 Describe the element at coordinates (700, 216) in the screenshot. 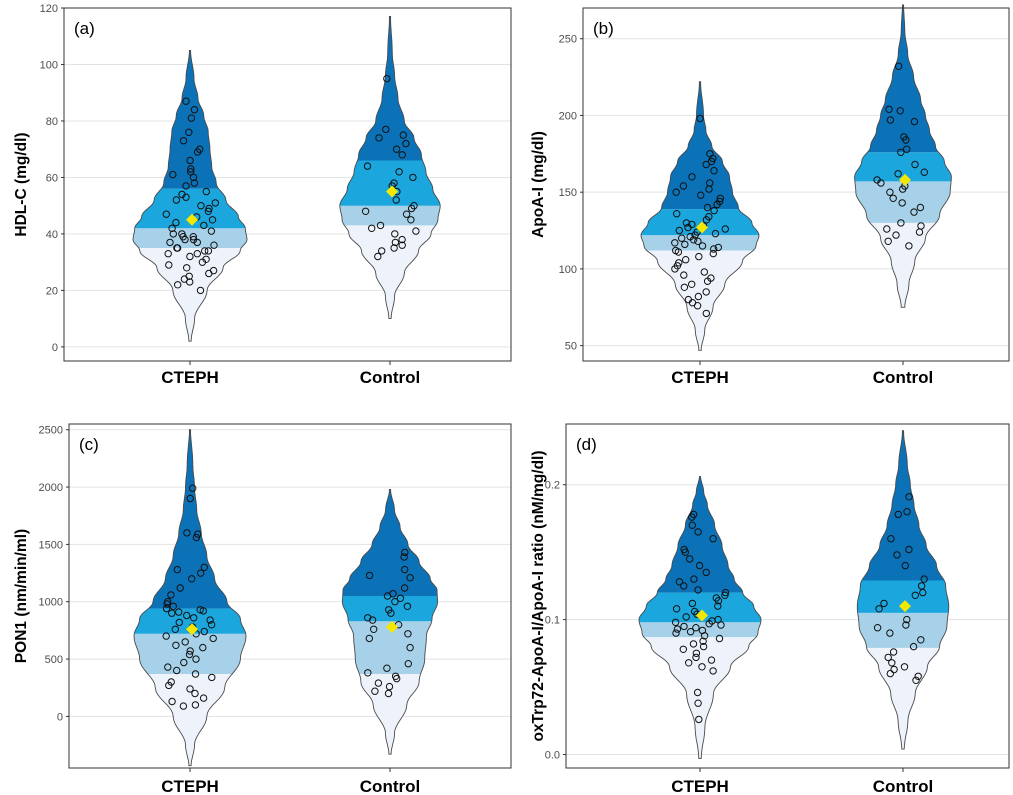

I see `violin-outline` at that location.